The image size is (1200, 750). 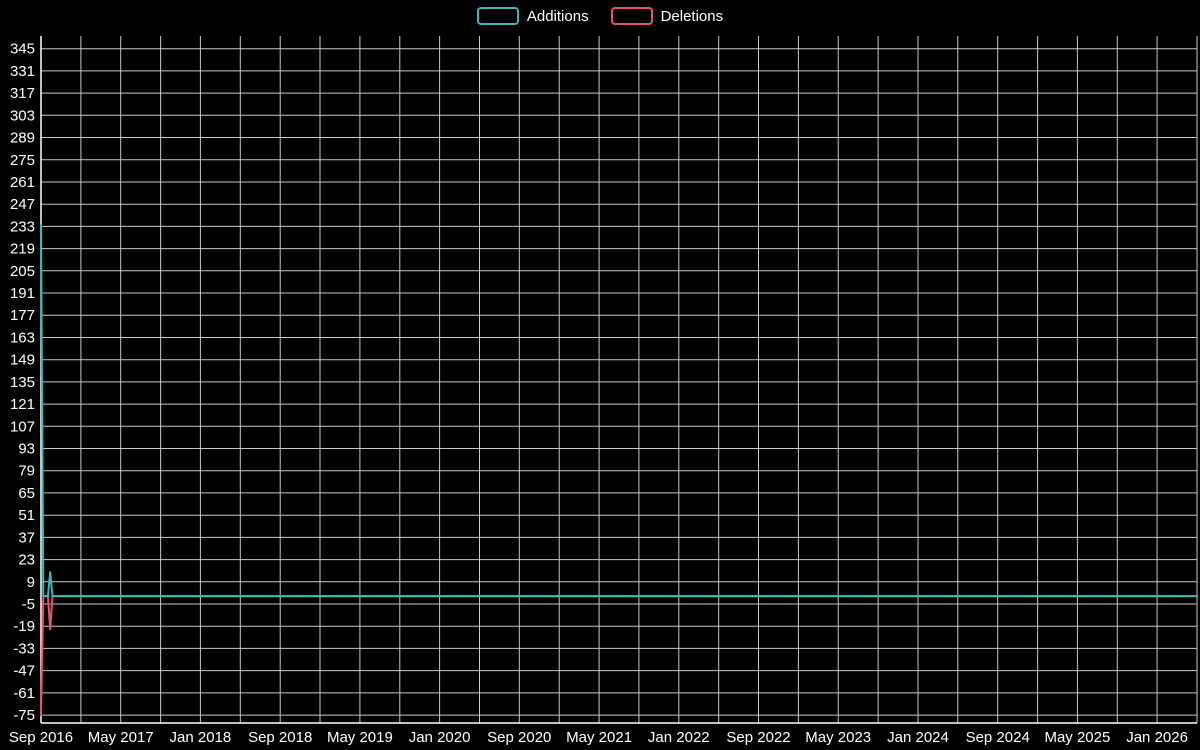 What do you see at coordinates (26, 493) in the screenshot?
I see `y-tick-label: 65` at bounding box center [26, 493].